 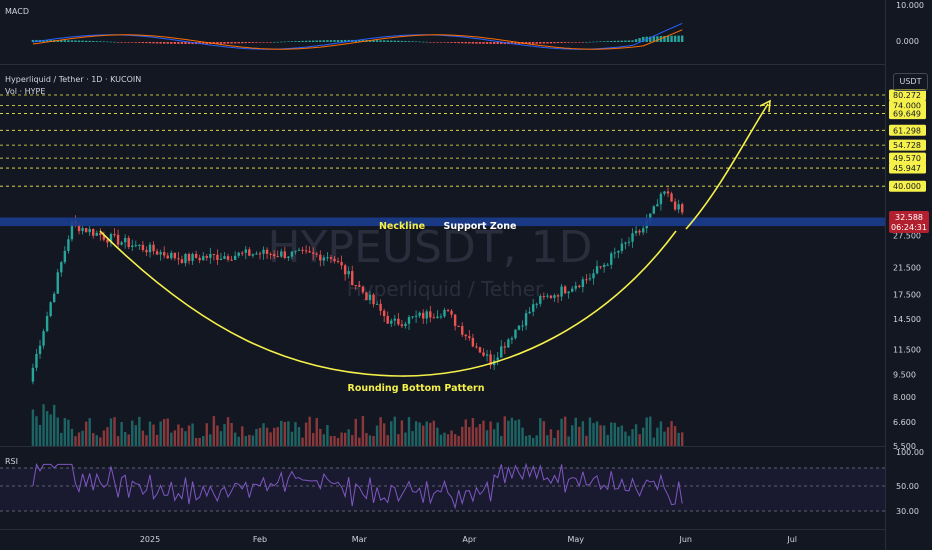 I want to click on volume-indicator-label: Vol · HYPE, so click(x=25, y=91).